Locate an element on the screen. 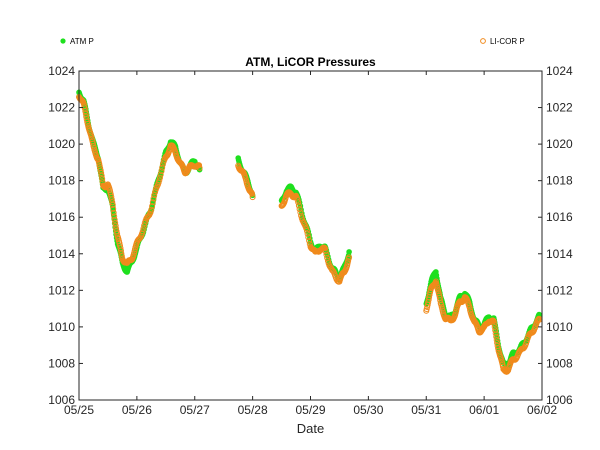  chart-title: ATM, LiCOR Pressures is located at coordinates (310, 62).